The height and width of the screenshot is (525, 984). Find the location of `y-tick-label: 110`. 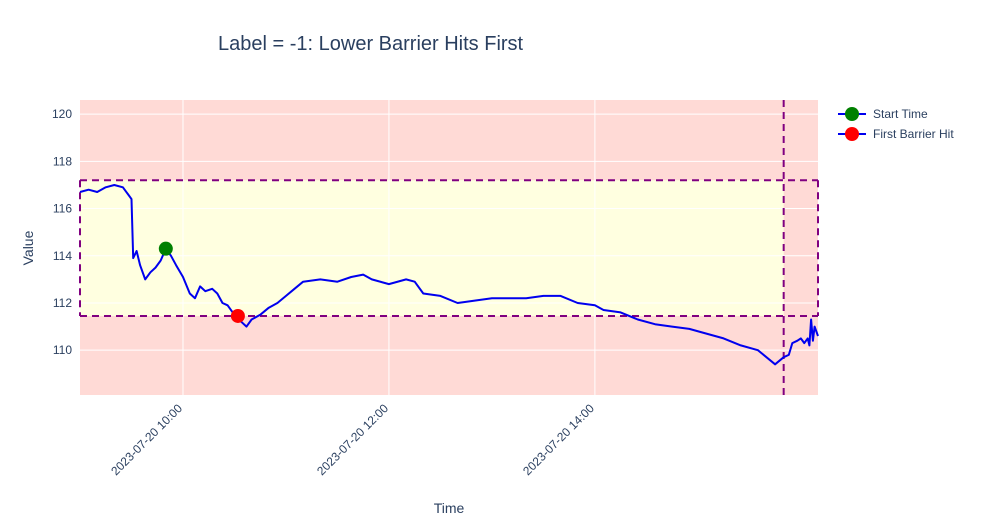

y-tick-label: 110 is located at coordinates (62, 350).